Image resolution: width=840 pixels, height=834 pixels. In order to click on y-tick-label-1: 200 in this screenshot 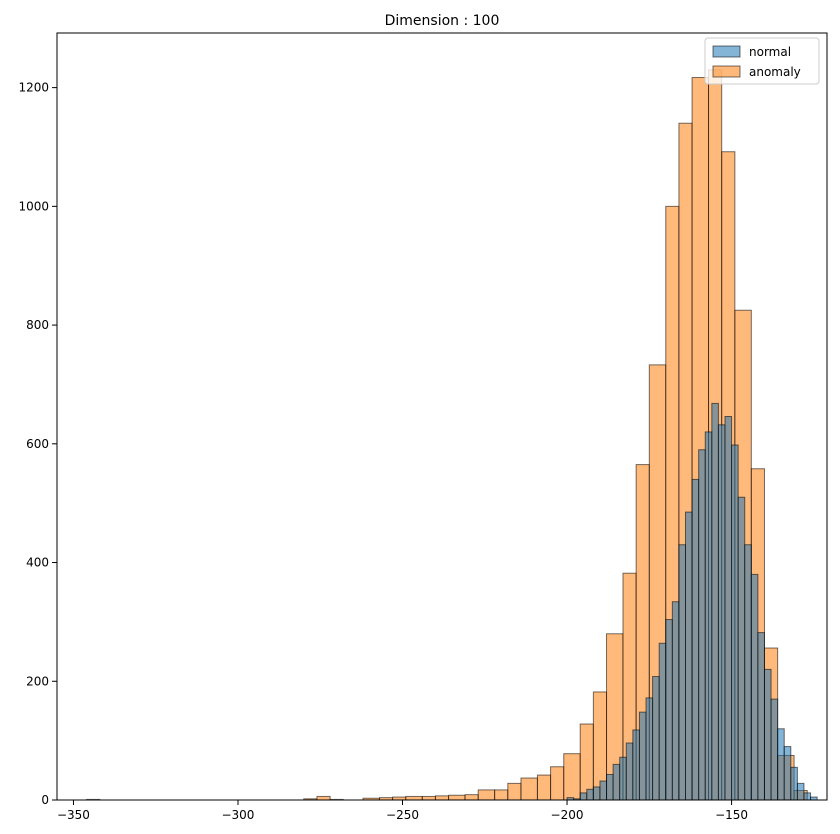, I will do `click(37, 681)`.